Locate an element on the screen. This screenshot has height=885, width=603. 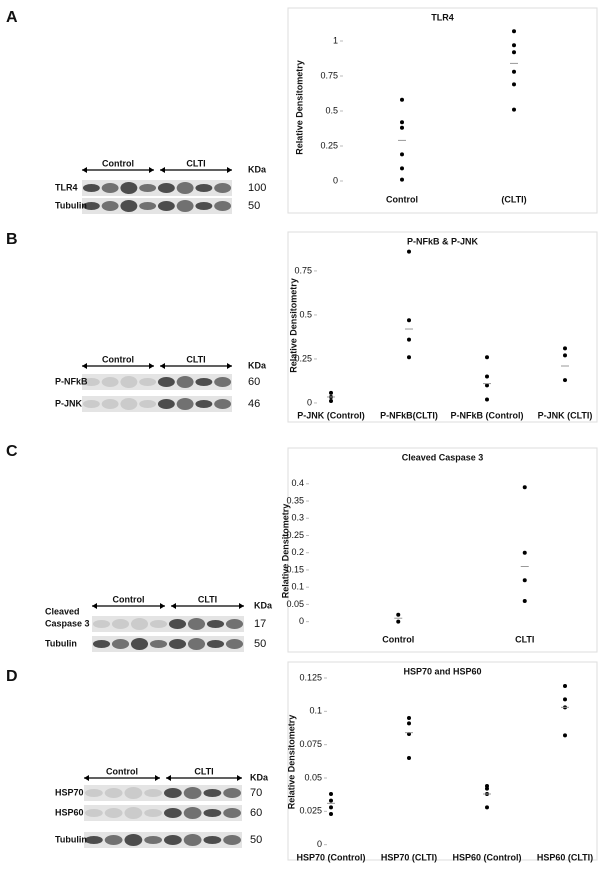
y-tick-label: 0.025 is located at coordinates (310, 811).